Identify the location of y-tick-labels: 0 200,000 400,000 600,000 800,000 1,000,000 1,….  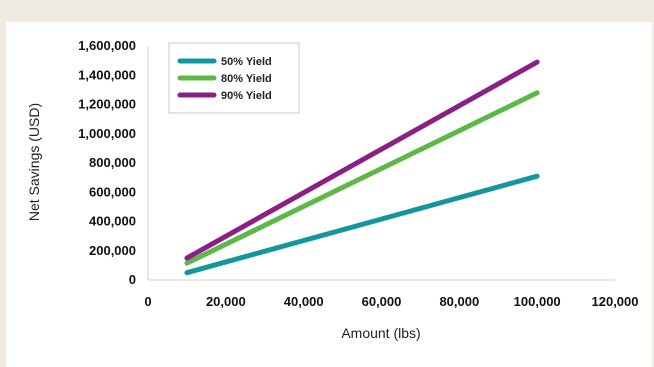
(107, 162).